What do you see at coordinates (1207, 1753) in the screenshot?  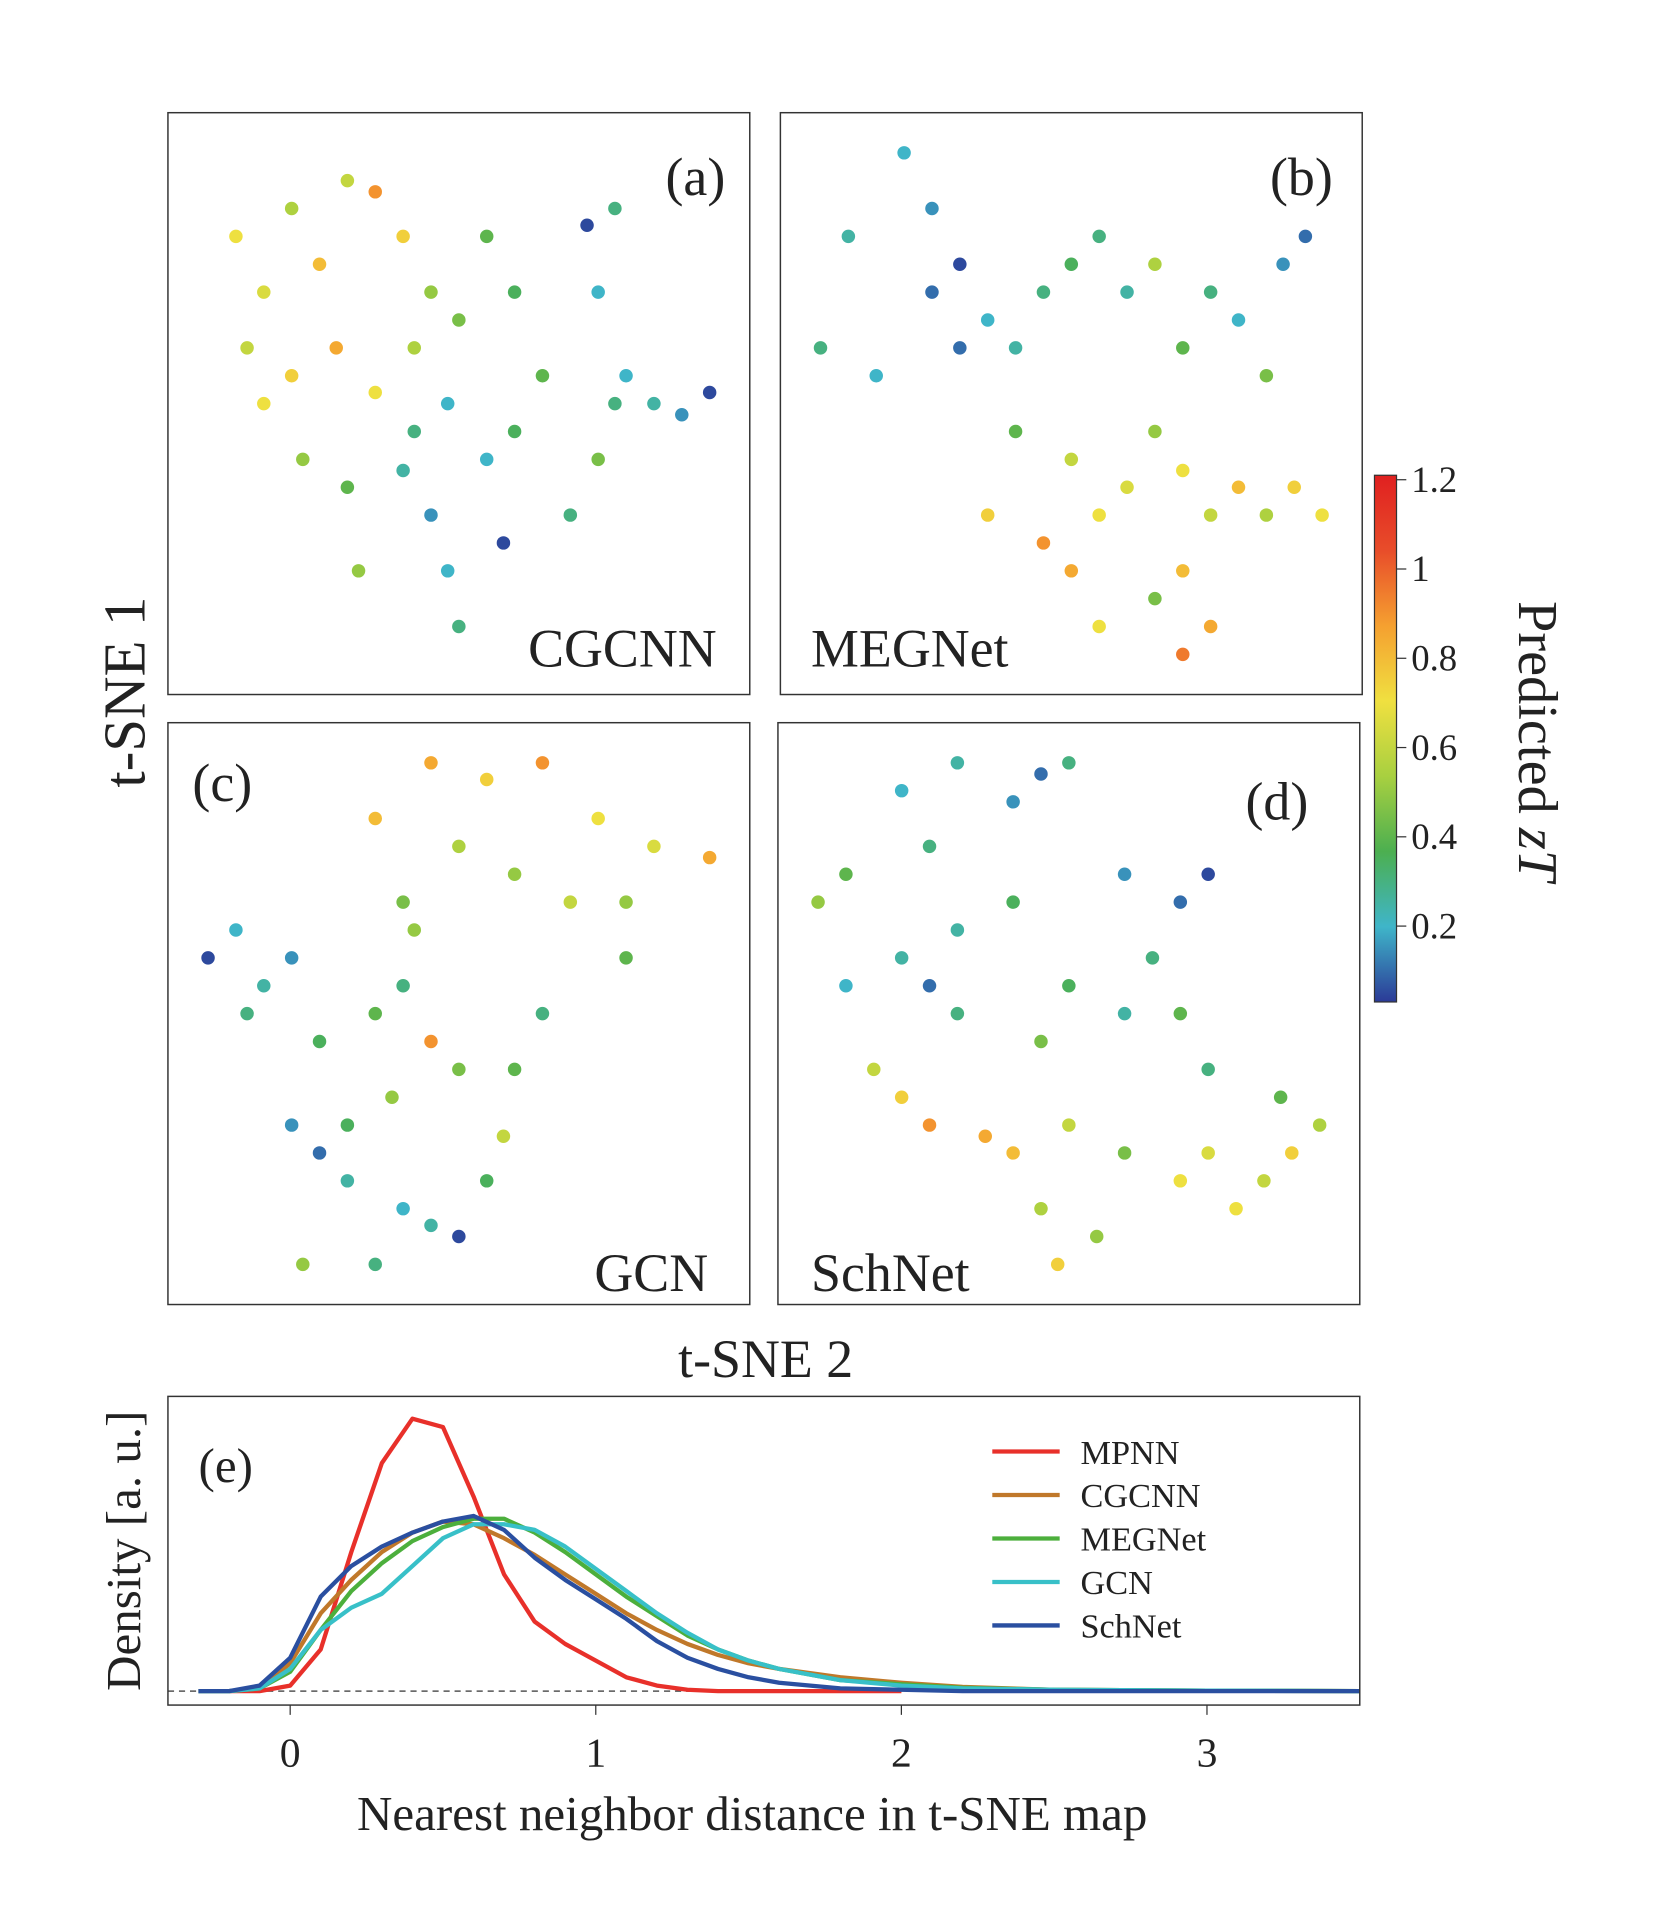 I see `x-tick-label: 3` at bounding box center [1207, 1753].